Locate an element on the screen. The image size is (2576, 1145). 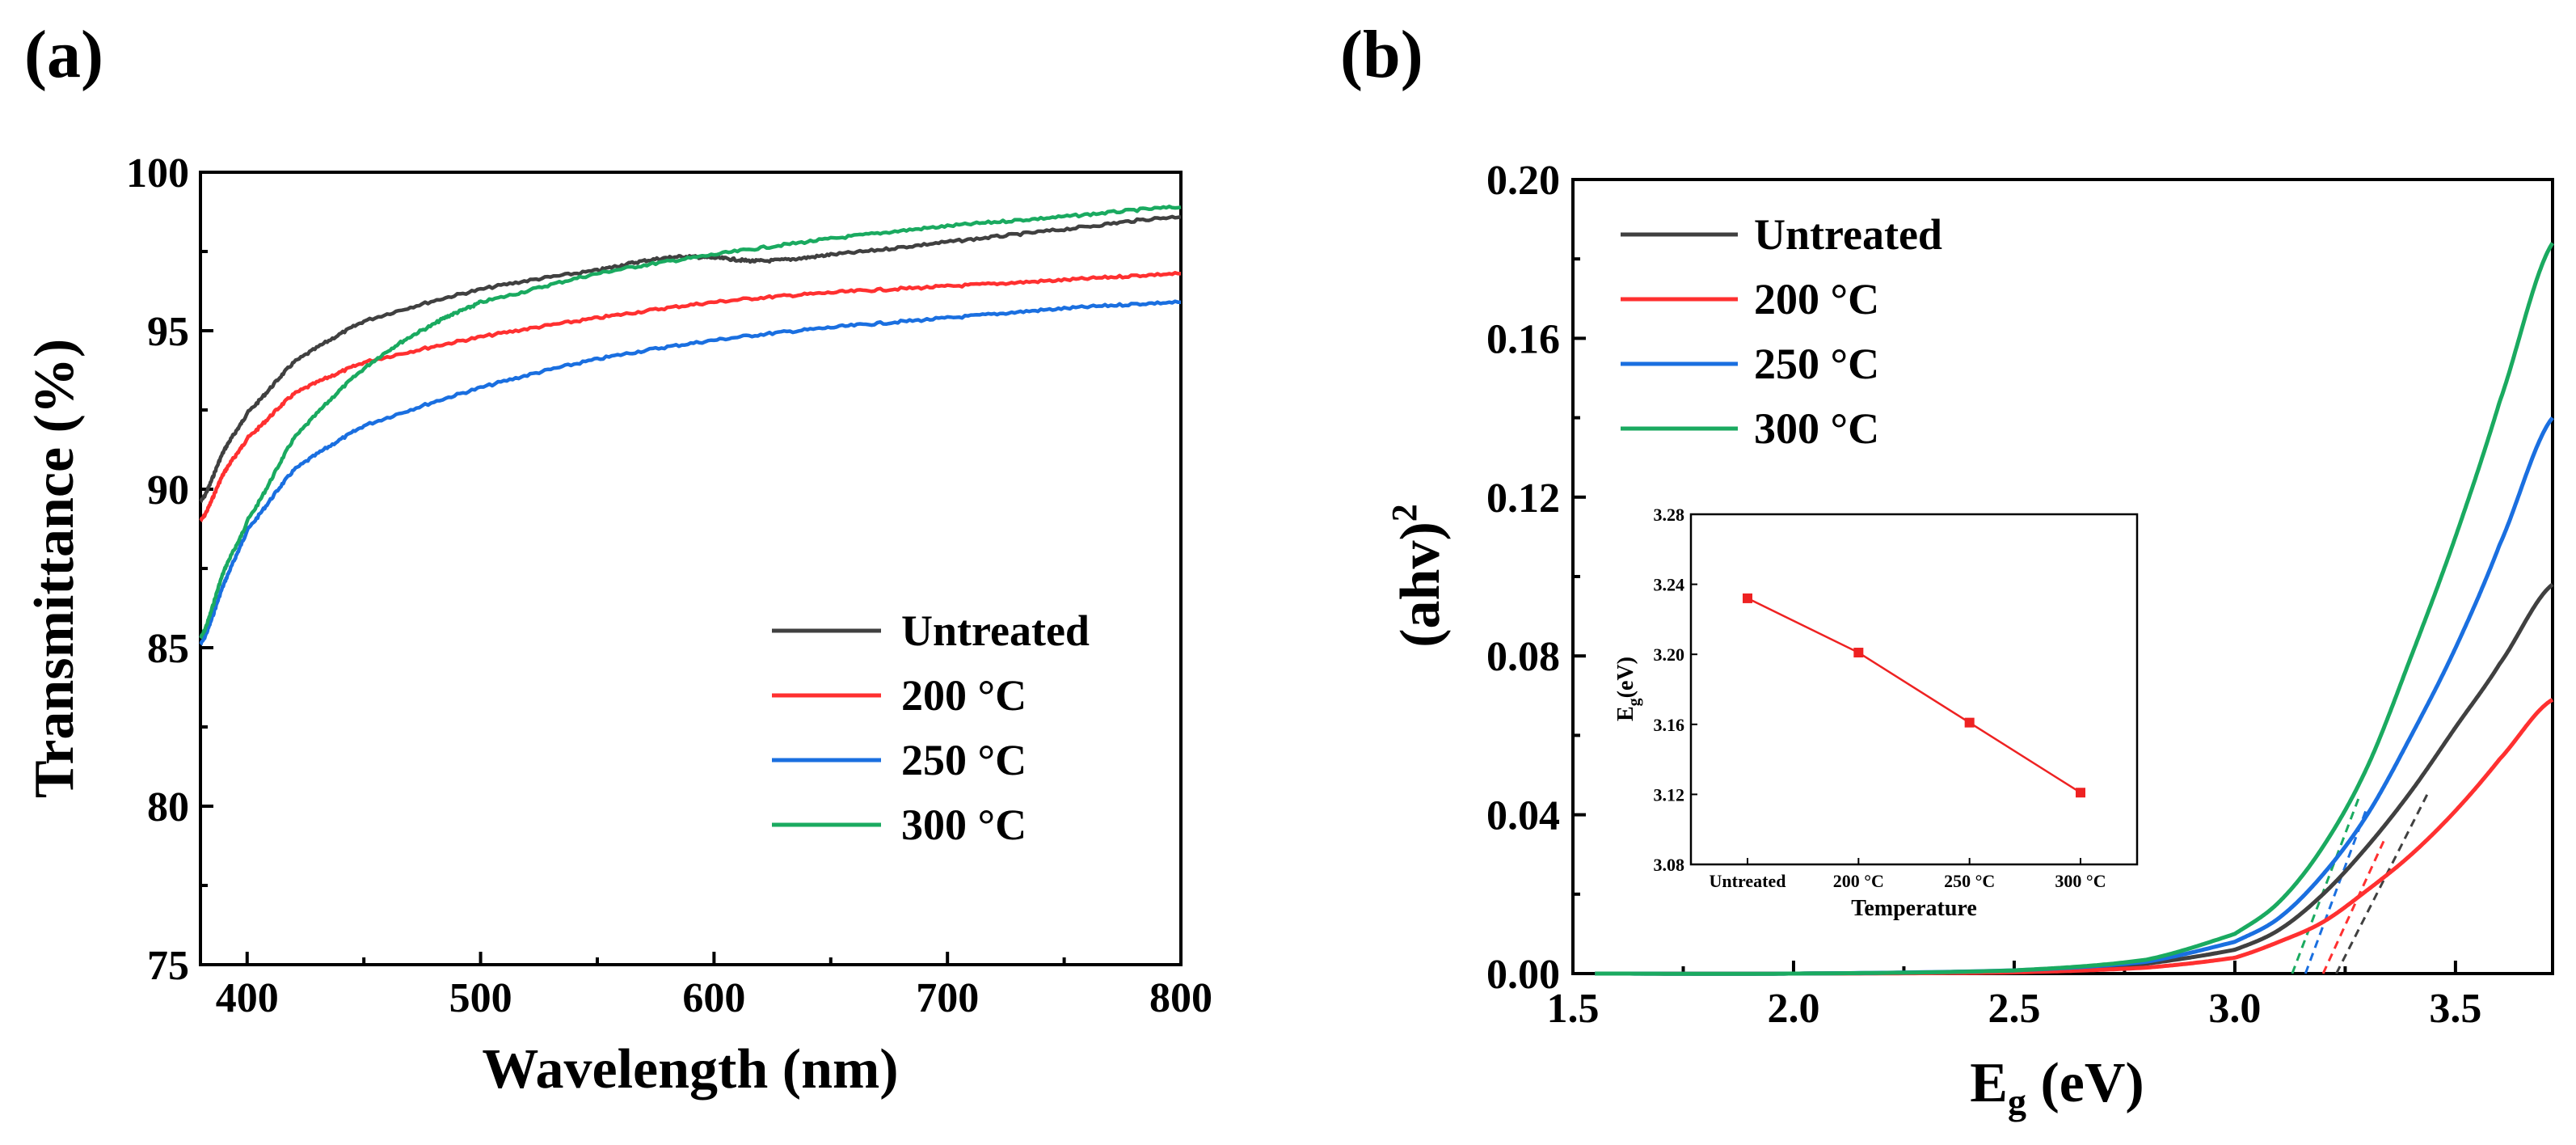
panel-b-x-axis-symbol: E is located at coordinates (1989, 1083).